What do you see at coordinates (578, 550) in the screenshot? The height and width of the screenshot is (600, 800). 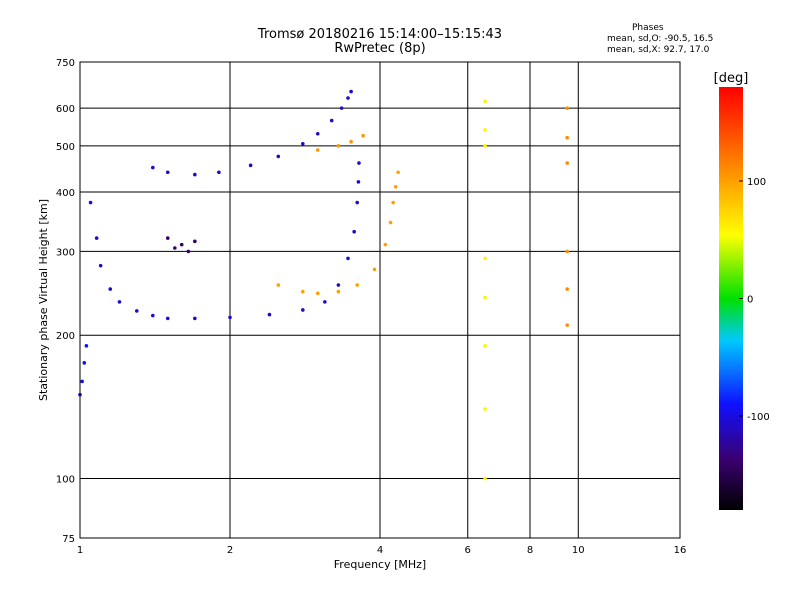 I see `x-tick-label: 10` at bounding box center [578, 550].